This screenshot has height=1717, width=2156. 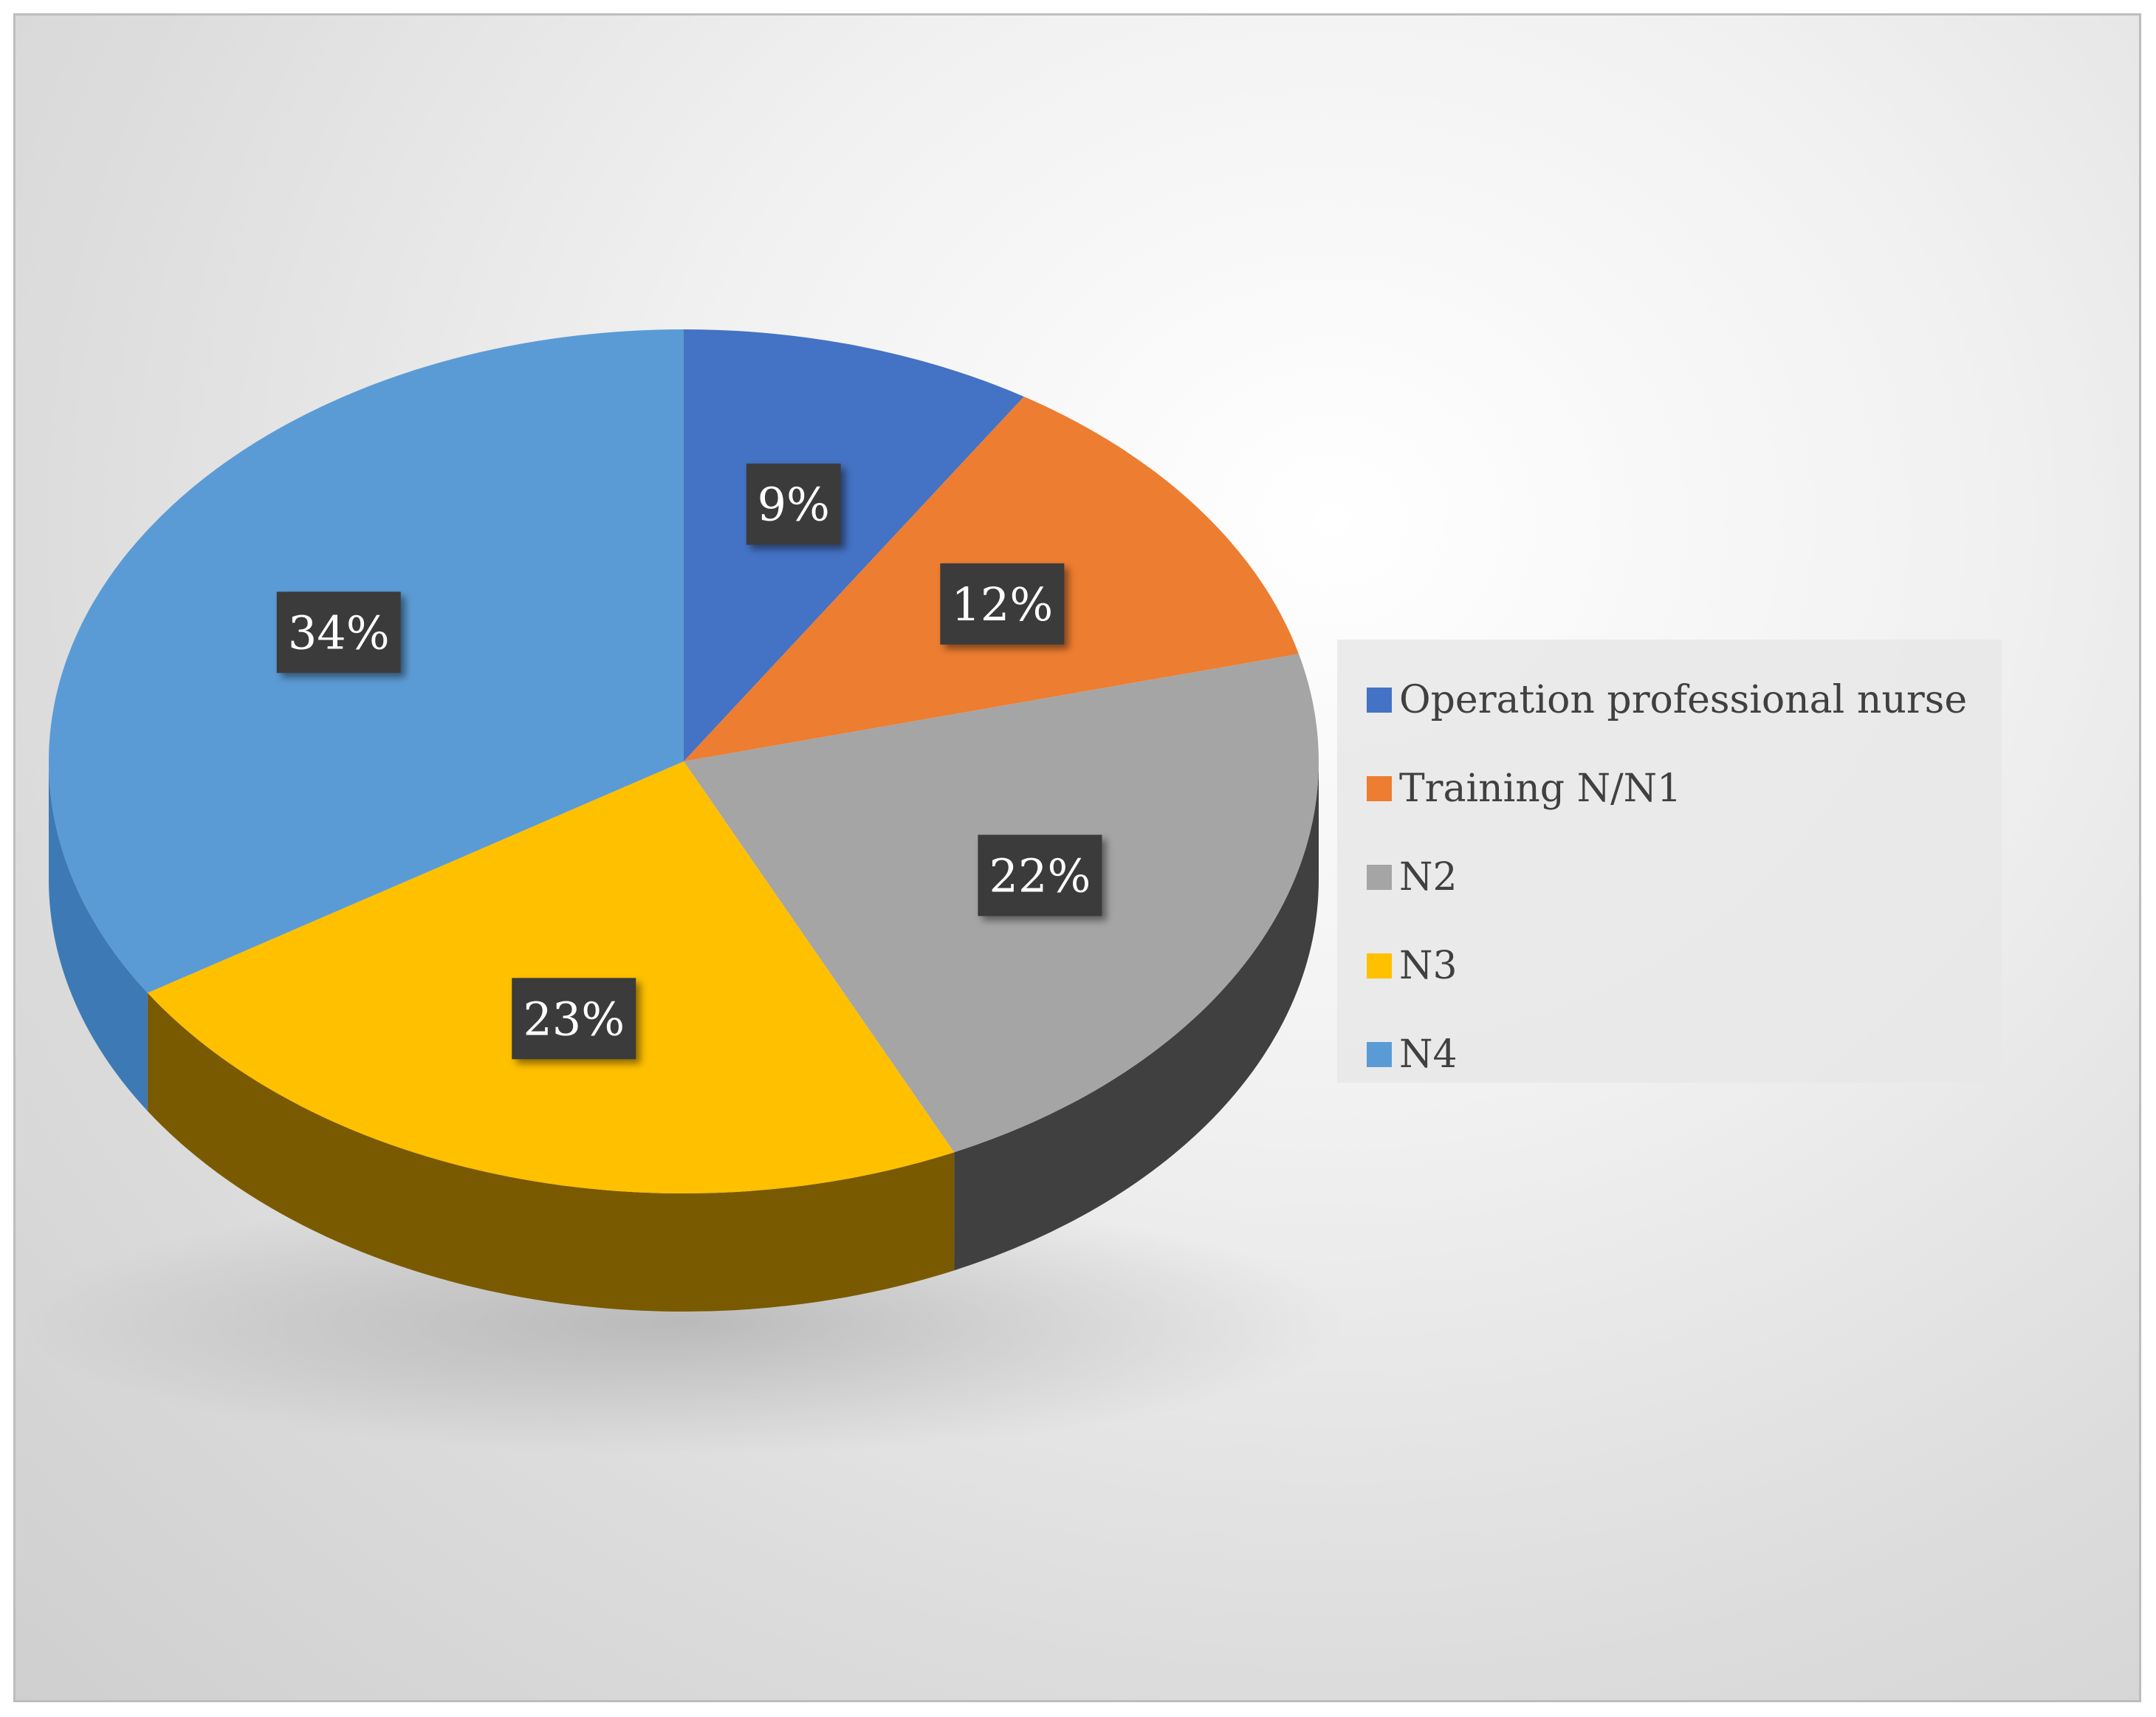 I want to click on legend-item-operation-professional-nurse: Operation professional nurse, so click(x=1685, y=700).